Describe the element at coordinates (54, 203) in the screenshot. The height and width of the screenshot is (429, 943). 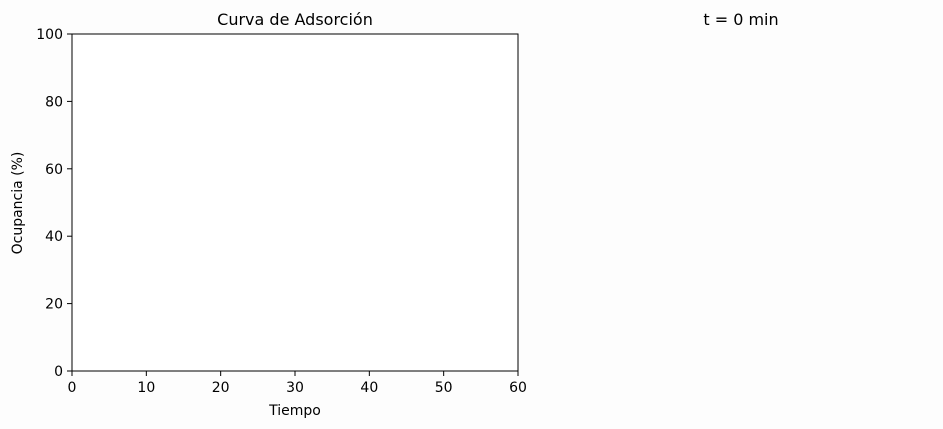
I see `y-axis: 0 20 40 60 80 100` at that location.